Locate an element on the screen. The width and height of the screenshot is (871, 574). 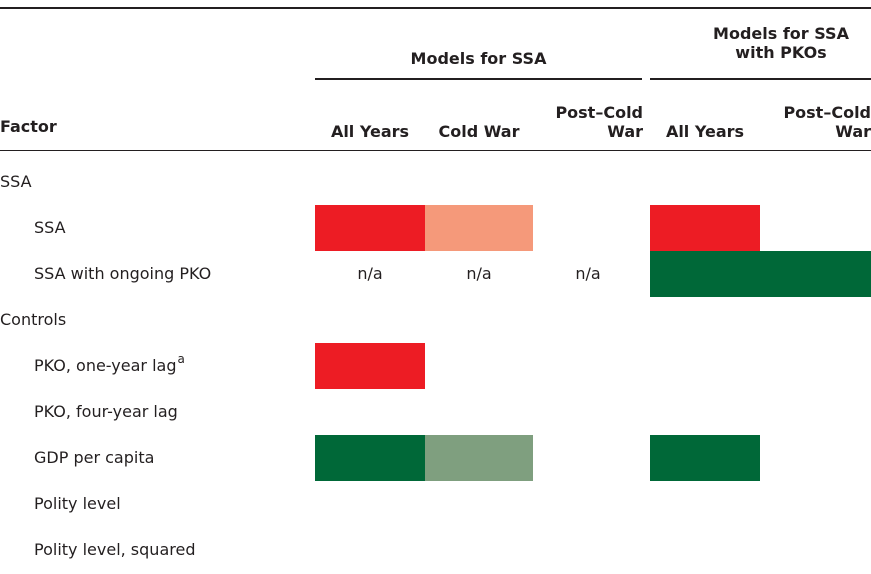
top-rule is located at coordinates (435, 8).